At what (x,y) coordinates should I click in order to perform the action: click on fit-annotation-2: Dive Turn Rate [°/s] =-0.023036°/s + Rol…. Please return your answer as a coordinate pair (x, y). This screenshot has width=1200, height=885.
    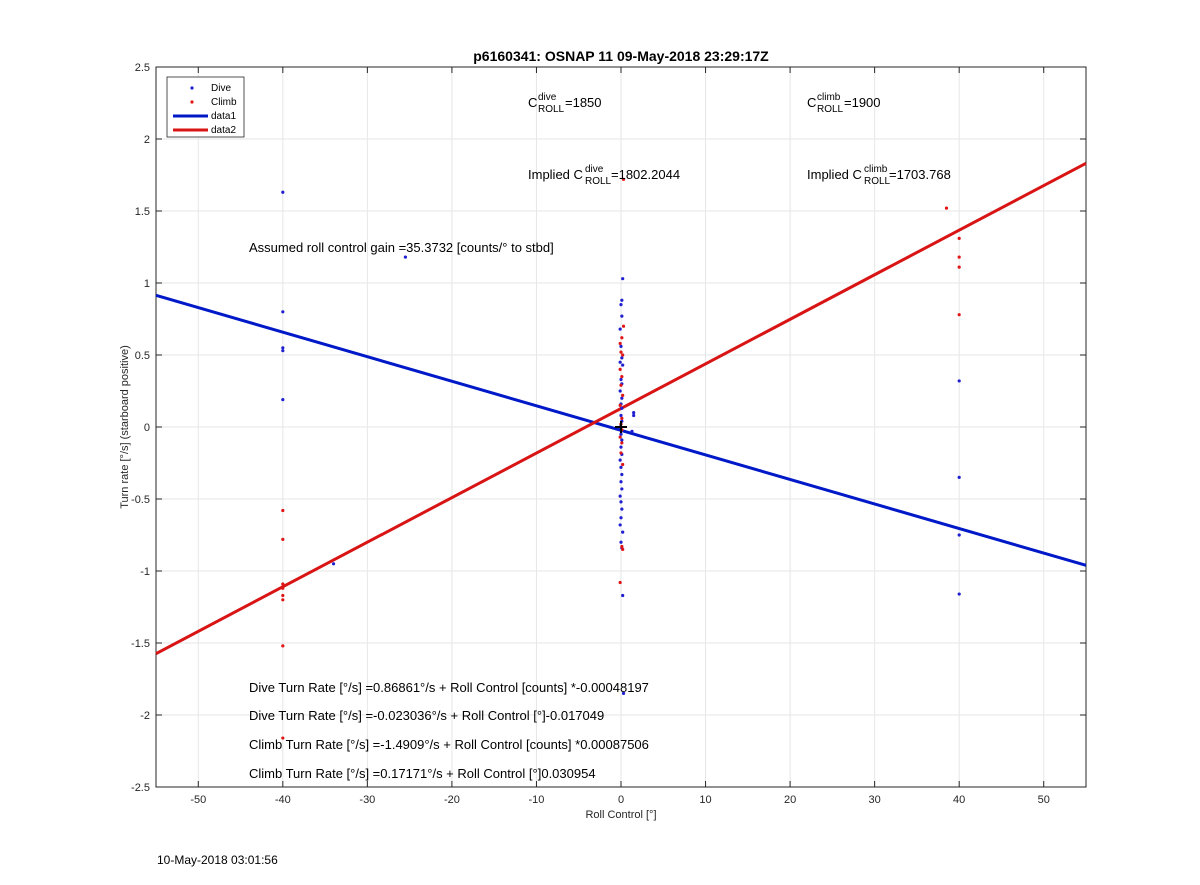
    Looking at the image, I should click on (426, 715).